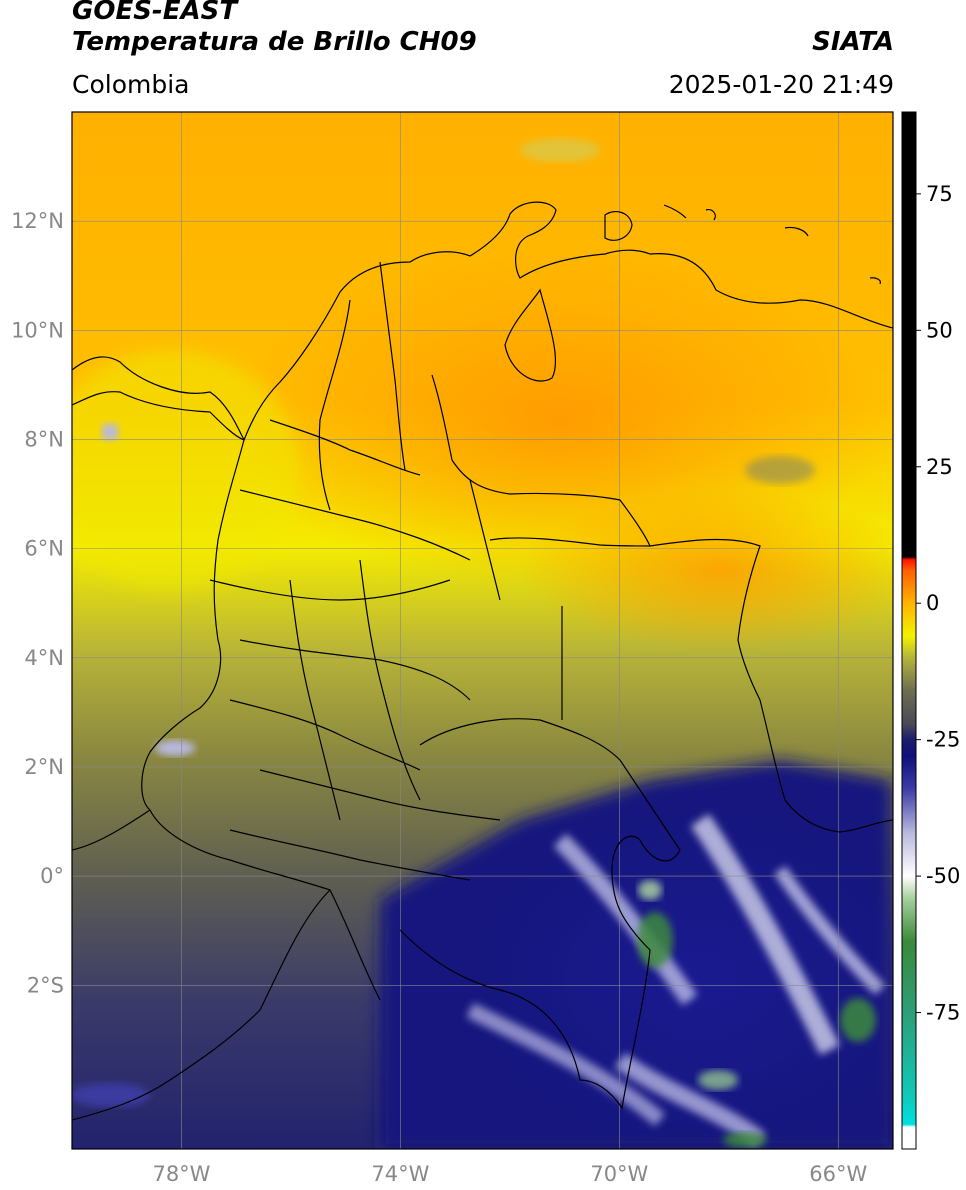 The width and height of the screenshot is (966, 1190). Describe the element at coordinates (619, 1174) in the screenshot. I see `lon-tick-label: 70°W` at that location.